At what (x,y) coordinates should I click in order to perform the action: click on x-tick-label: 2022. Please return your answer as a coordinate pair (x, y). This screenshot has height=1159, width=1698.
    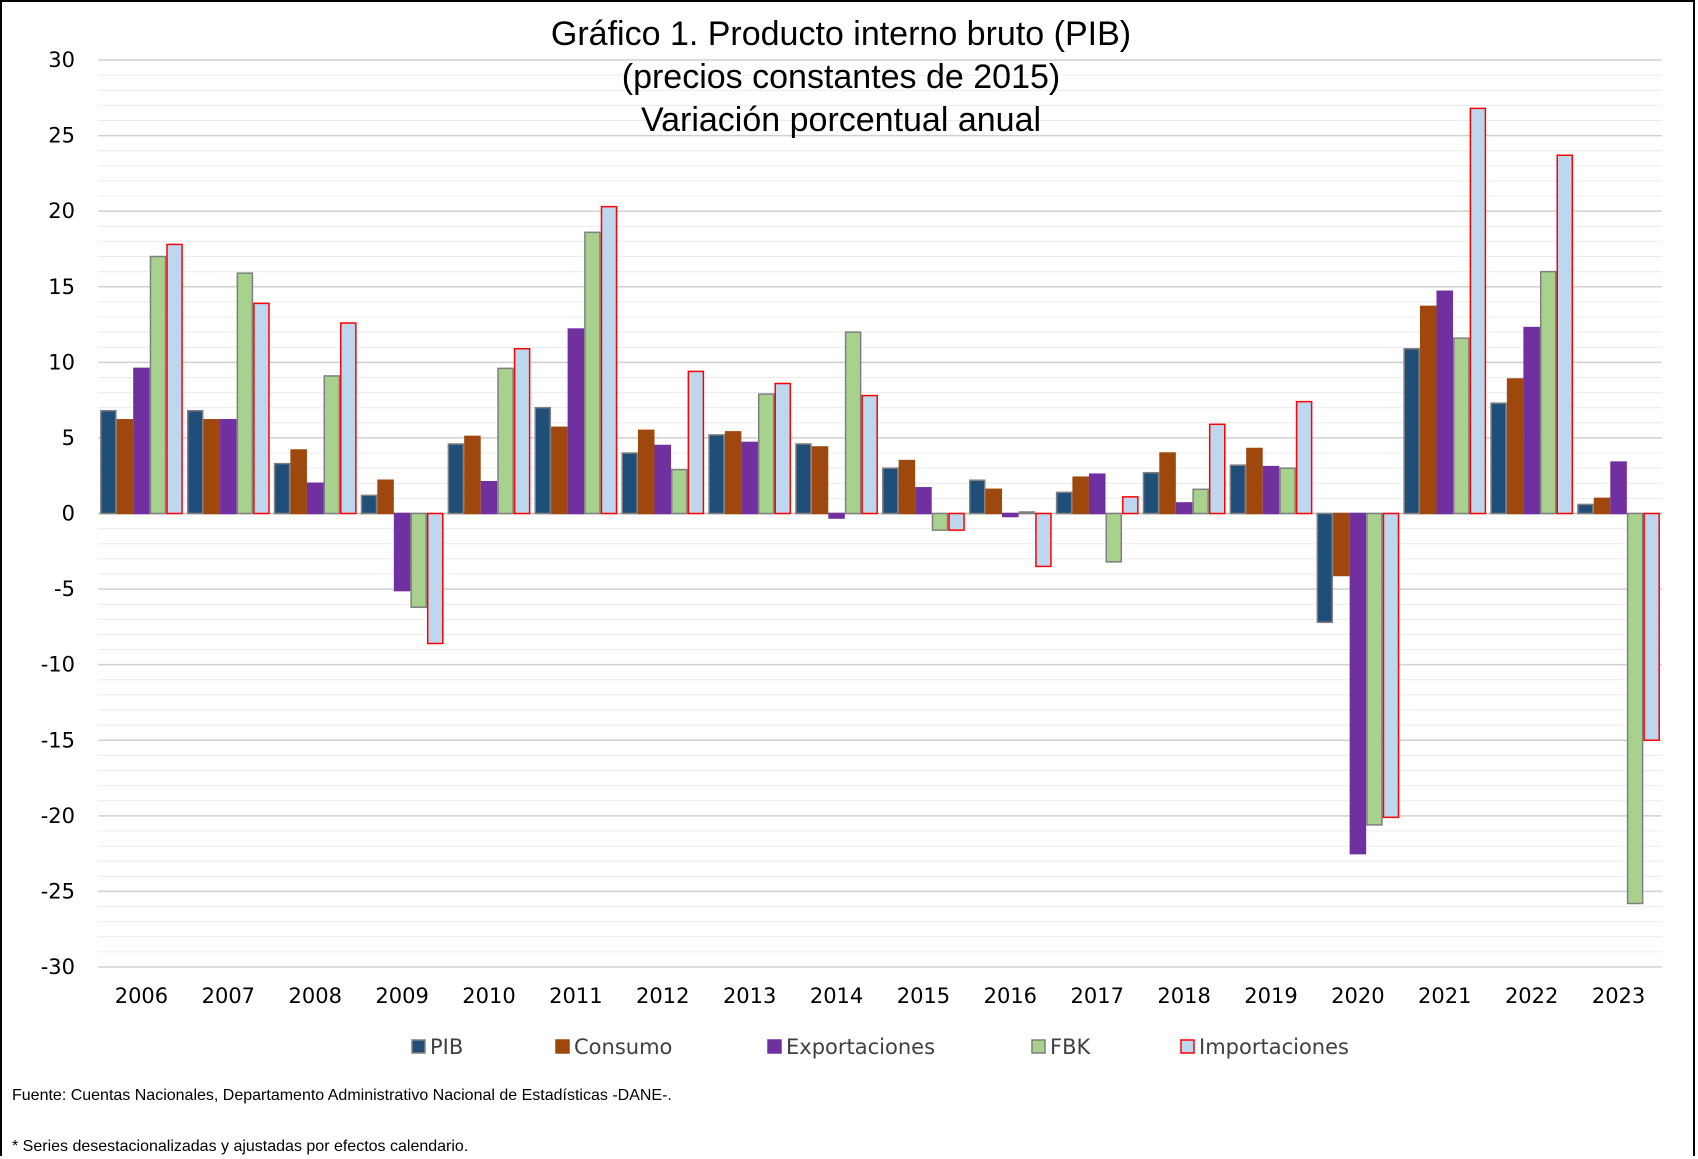
    Looking at the image, I should click on (1531, 996).